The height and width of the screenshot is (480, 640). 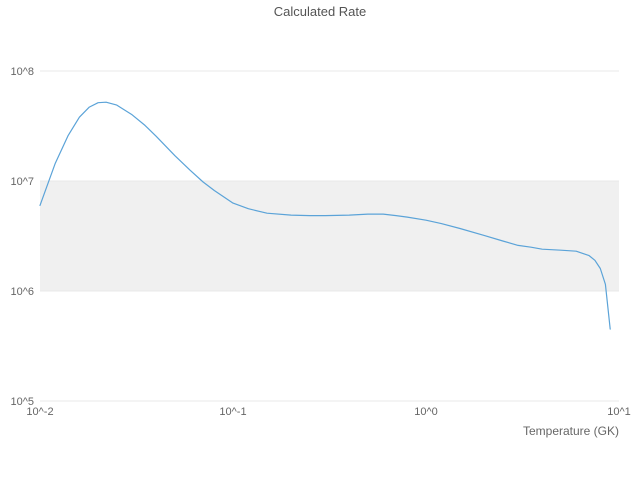 What do you see at coordinates (22, 182) in the screenshot?
I see `y-tick-label: 10^7` at bounding box center [22, 182].